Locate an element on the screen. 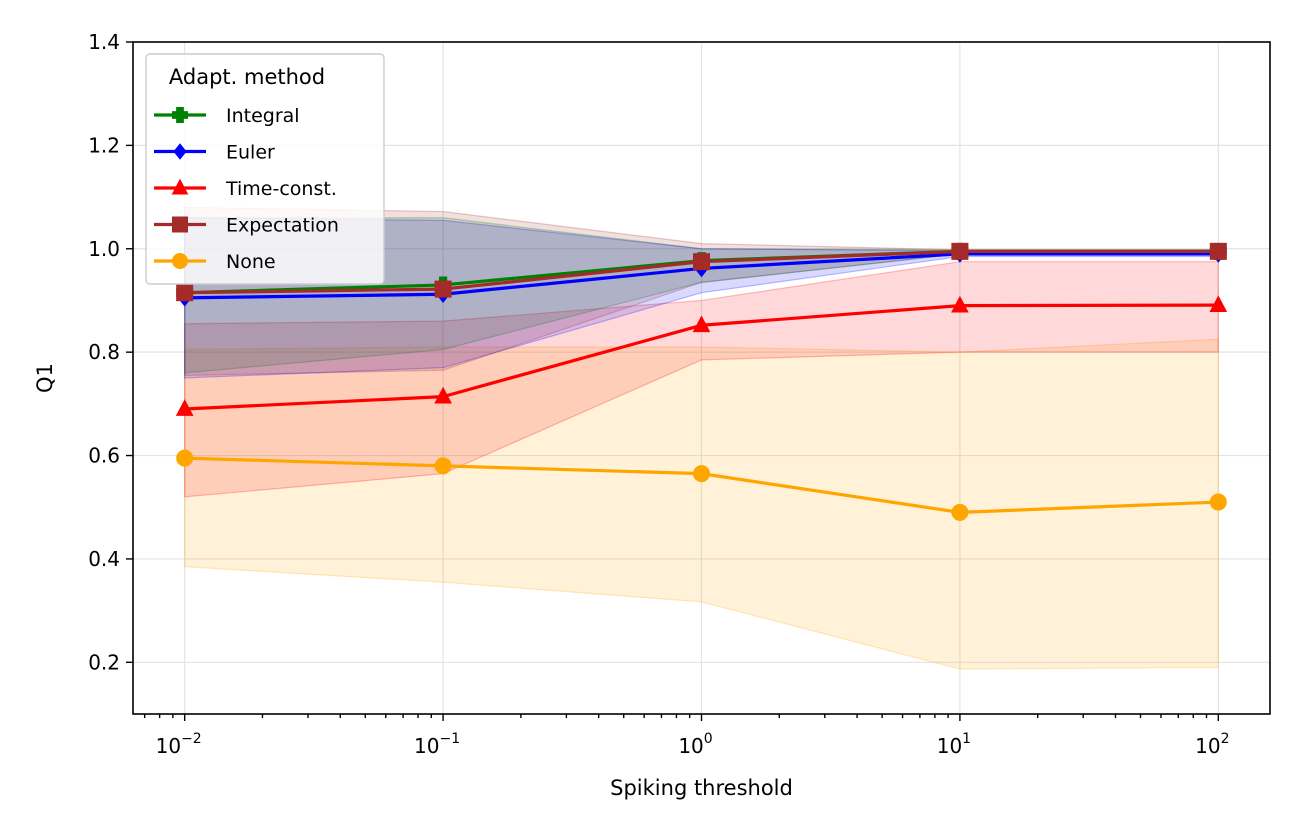  x-tick-label: 10² is located at coordinates (1212, 744).